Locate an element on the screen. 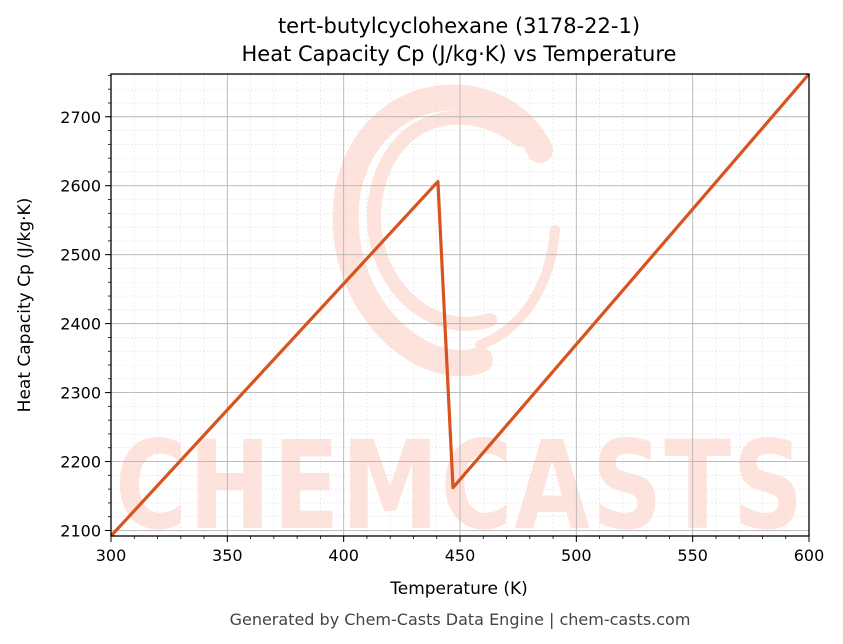 This screenshot has width=843, height=644. x-tick-label: 450 is located at coordinates (460, 555).